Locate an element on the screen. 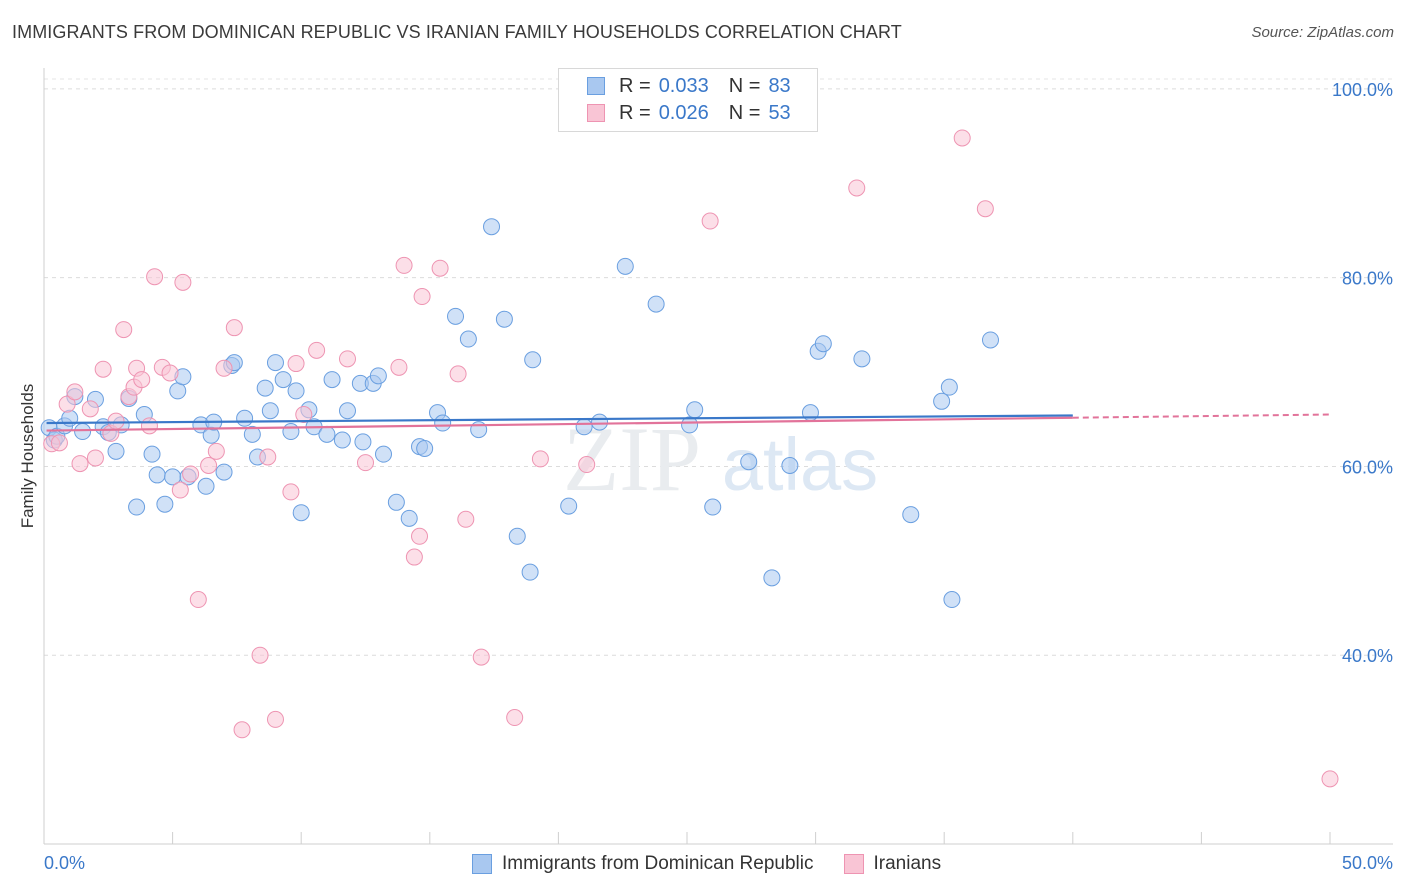 This screenshot has height=892, width=1406. stats-legend-row-blue: R = 0.033 N = 83 is located at coordinates (689, 86).